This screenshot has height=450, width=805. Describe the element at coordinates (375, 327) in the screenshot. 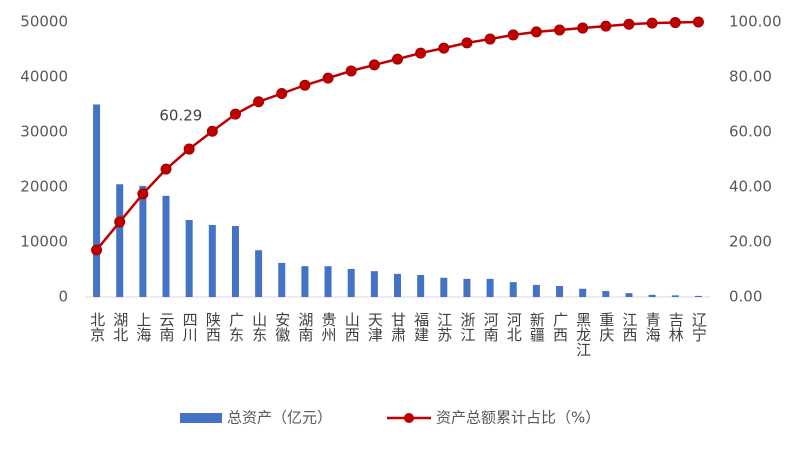

I see `x-tick-label: 天津` at that location.